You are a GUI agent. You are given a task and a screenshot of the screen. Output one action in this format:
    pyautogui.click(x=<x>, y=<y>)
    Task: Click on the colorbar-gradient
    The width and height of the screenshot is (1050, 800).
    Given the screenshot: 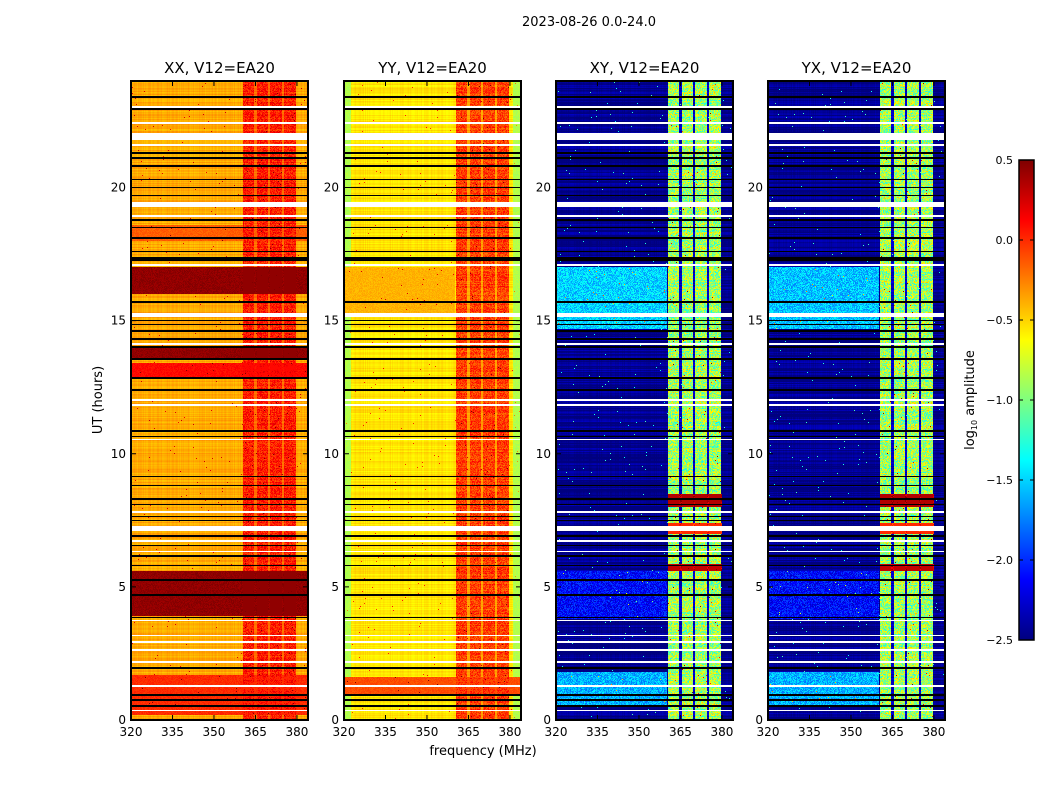 What is the action you would take?
    pyautogui.click(x=1026, y=400)
    